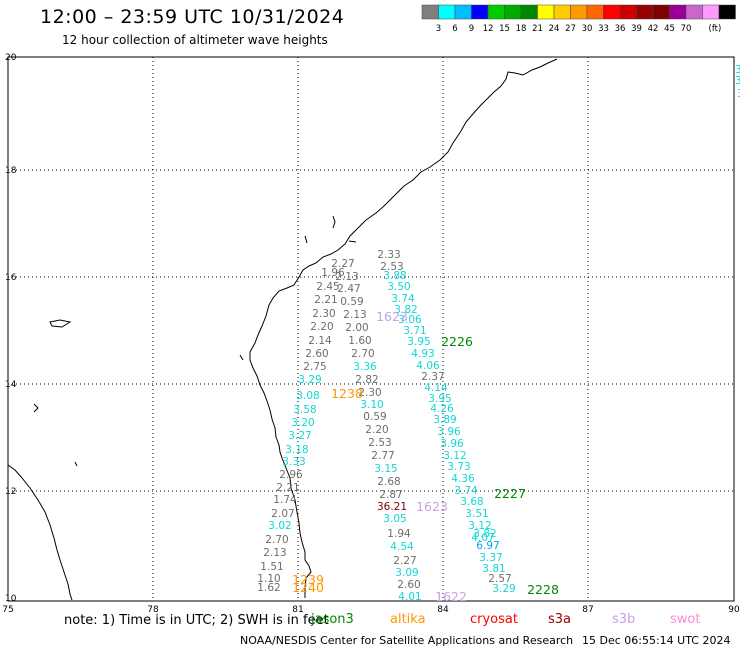 This screenshot has width=740, height=650. I want to click on wave-height-value: 1.60, so click(359, 341).